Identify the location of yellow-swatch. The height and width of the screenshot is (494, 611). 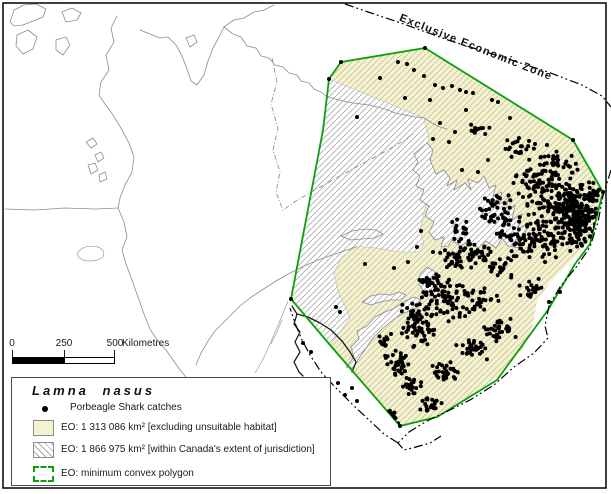
(43, 428).